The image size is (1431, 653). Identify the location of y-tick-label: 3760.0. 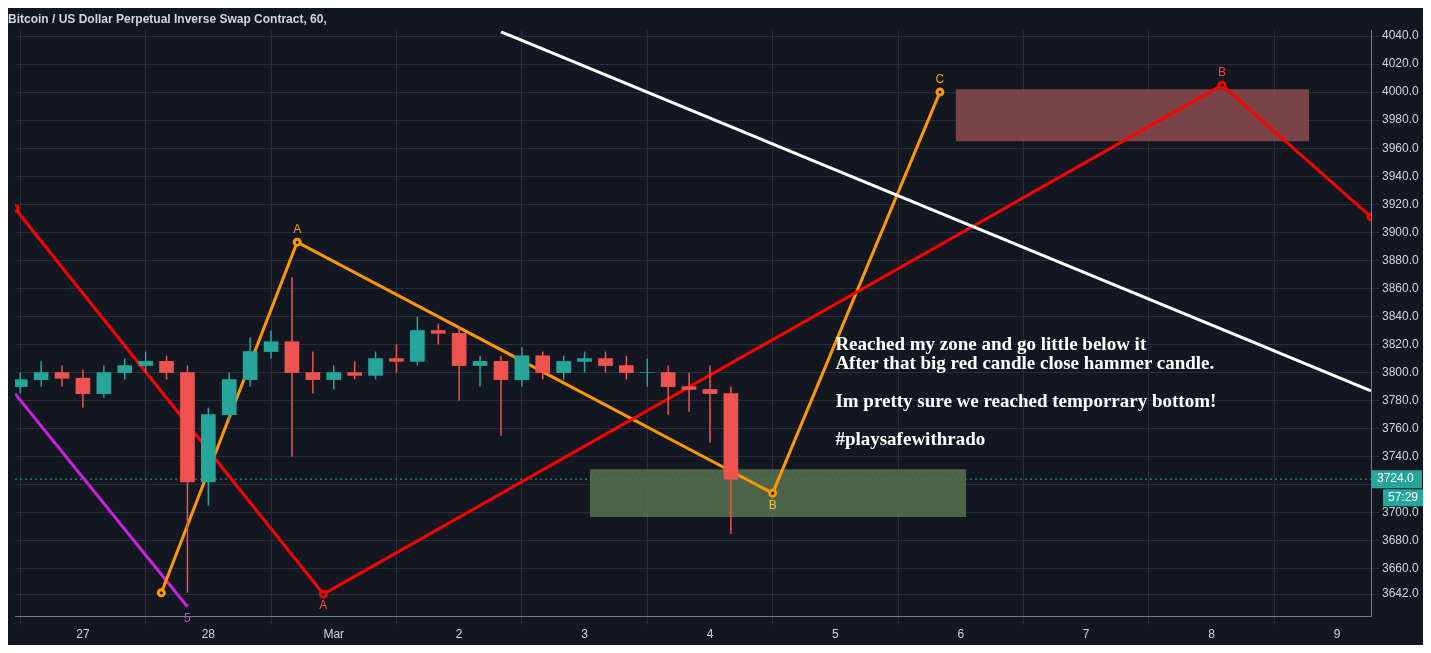
(1401, 427).